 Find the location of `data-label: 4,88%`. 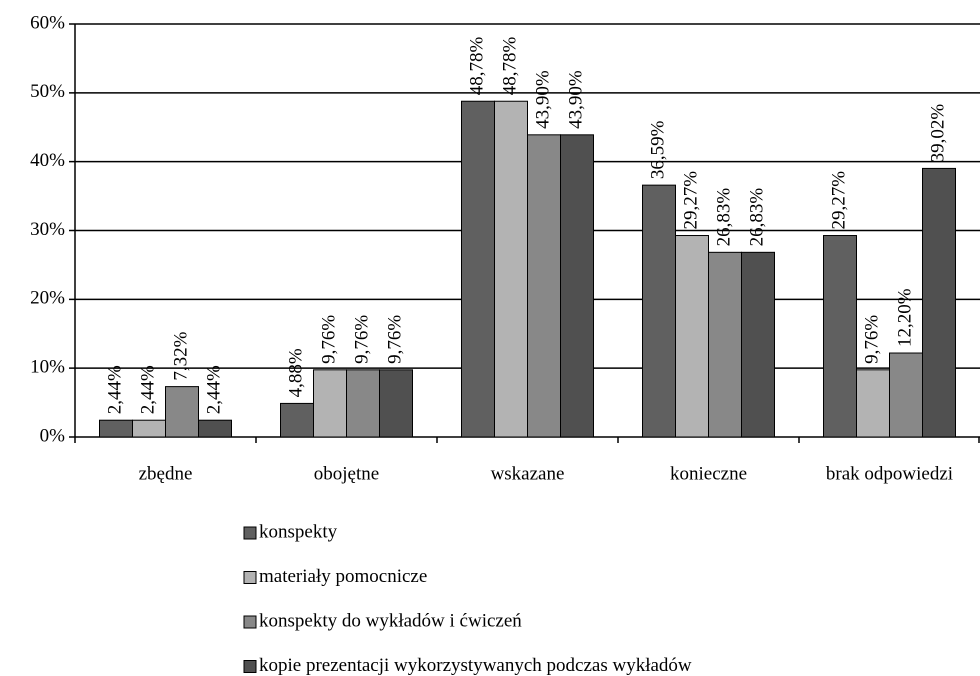

data-label: 4,88% is located at coordinates (295, 372).